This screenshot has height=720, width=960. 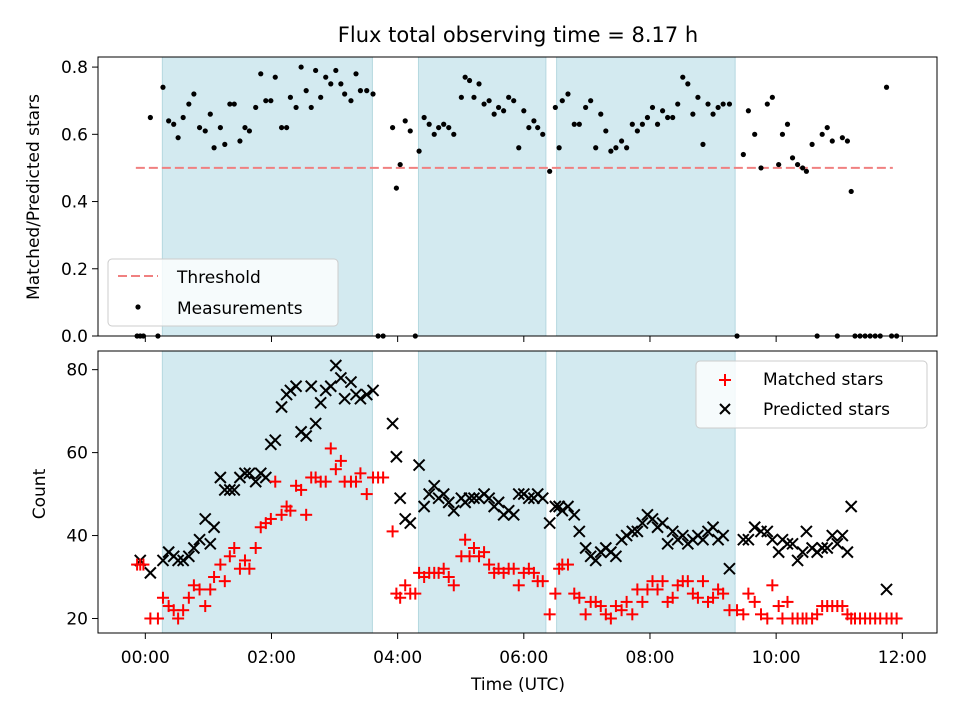 I want to click on legend-measurements-swatch, so click(x=138, y=307).